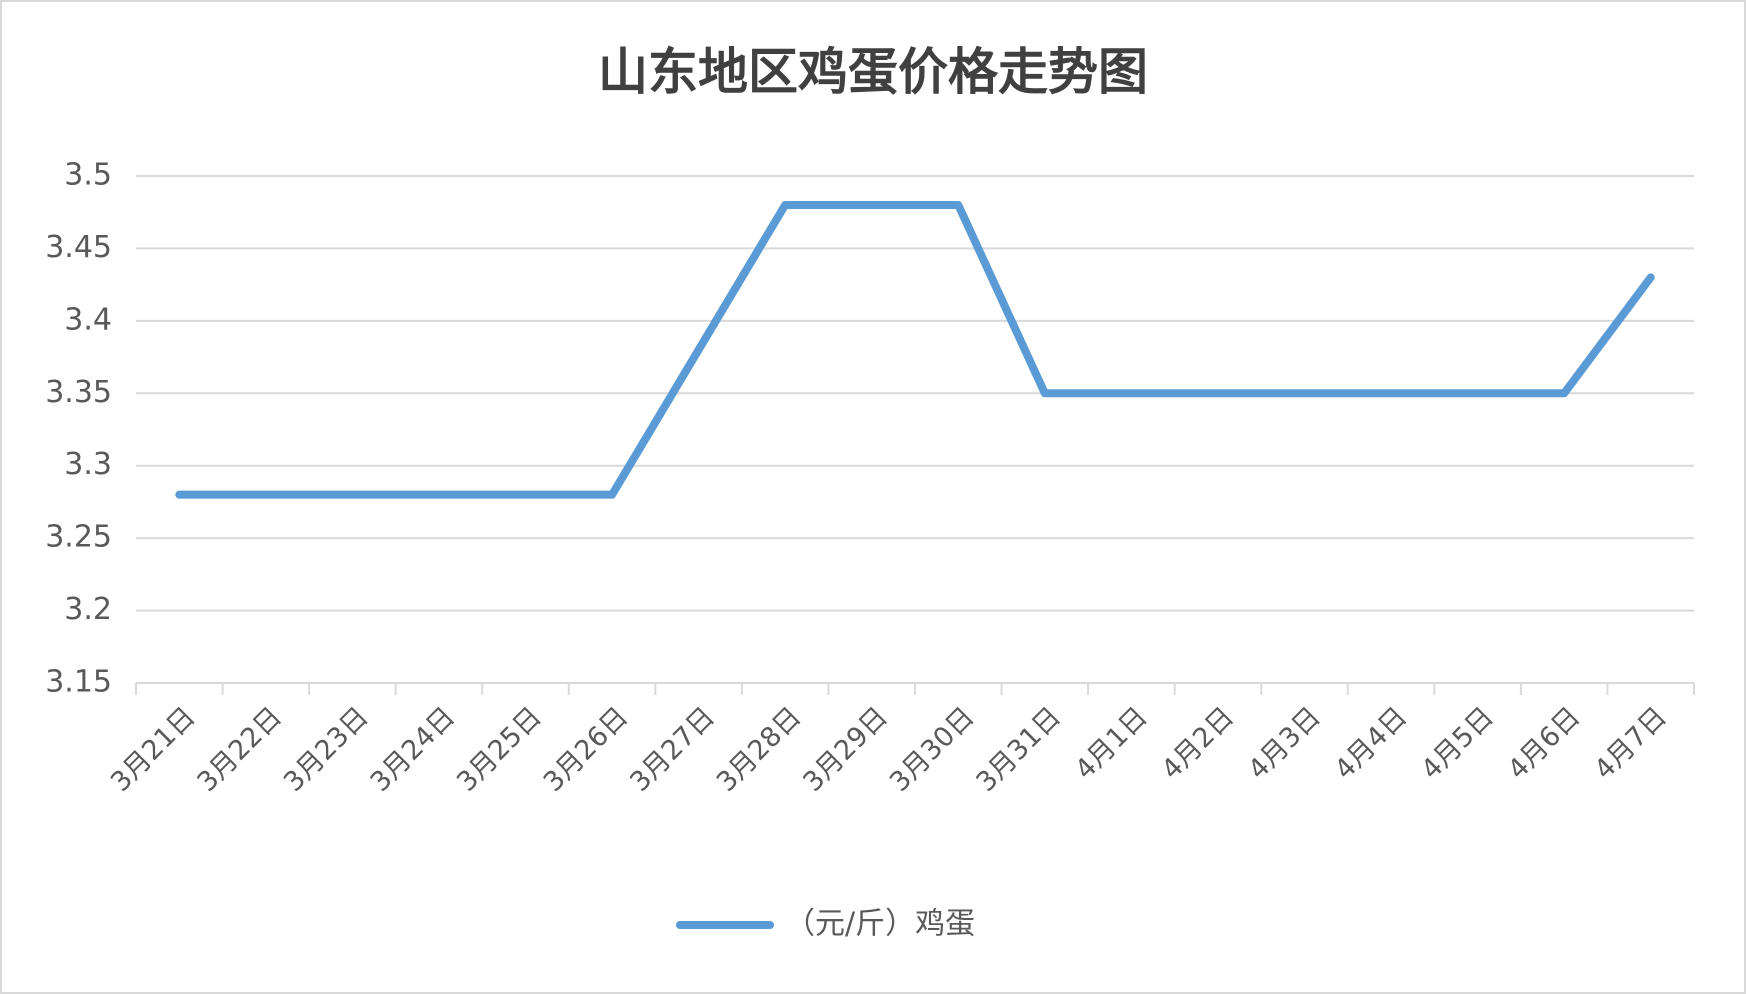  I want to click on legend-label: （元/斤）鸡蛋, so click(880, 924).